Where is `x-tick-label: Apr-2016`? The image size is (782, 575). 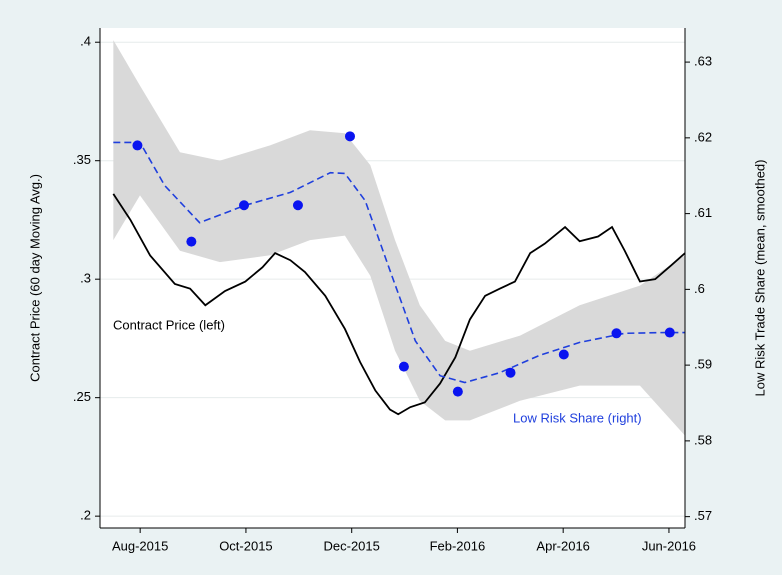 x-tick-label: Apr-2016 is located at coordinates (562, 545).